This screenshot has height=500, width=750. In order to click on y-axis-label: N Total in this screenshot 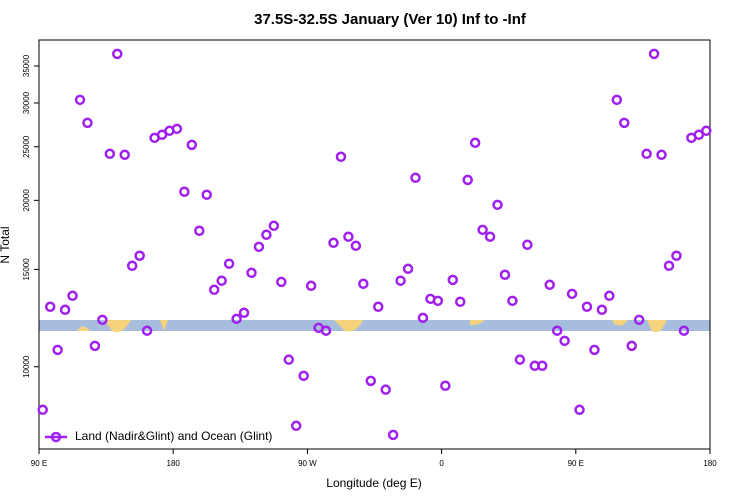, I will do `click(6, 244)`.